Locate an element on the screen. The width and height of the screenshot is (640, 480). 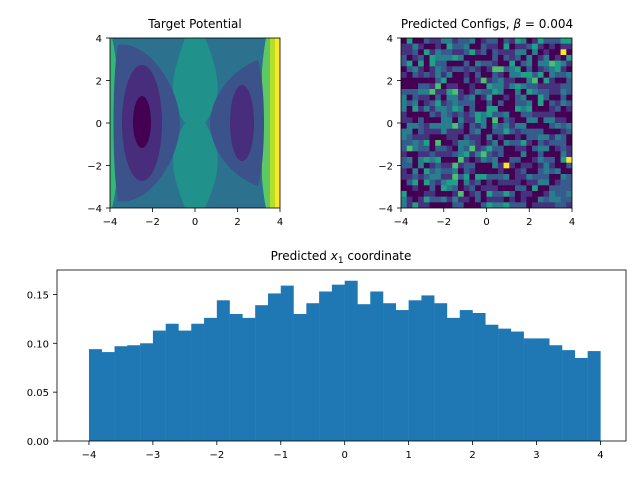
potential-ytick-label: 4 is located at coordinates (99, 39).